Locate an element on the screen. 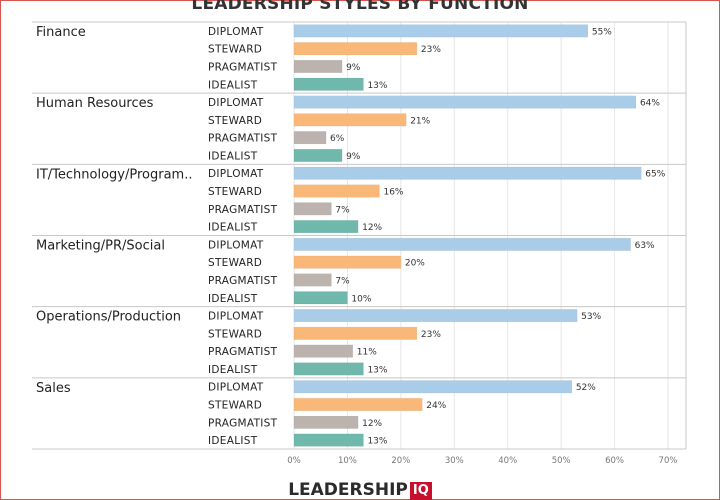 The image size is (720, 500). x-tick-label: 60% is located at coordinates (614, 461).